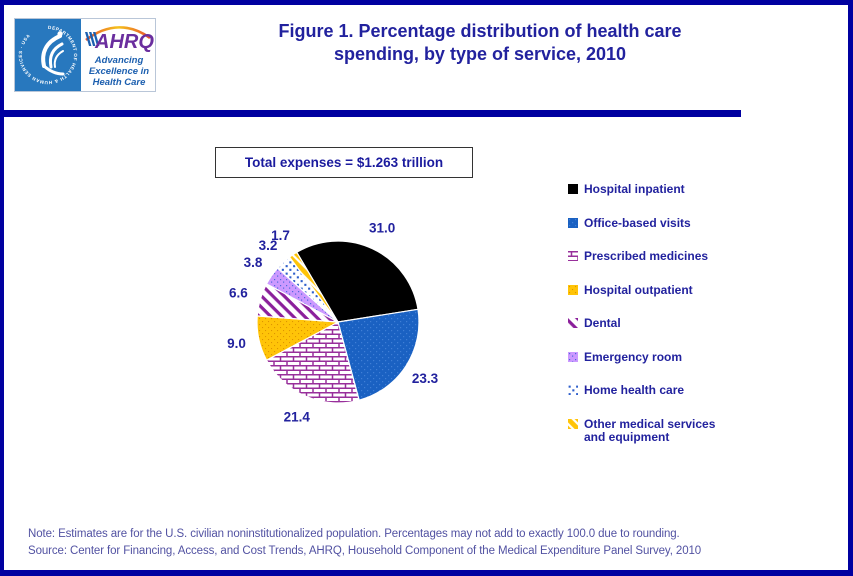  What do you see at coordinates (53, 53) in the screenshot?
I see `hhs-eagle-icon` at bounding box center [53, 53].